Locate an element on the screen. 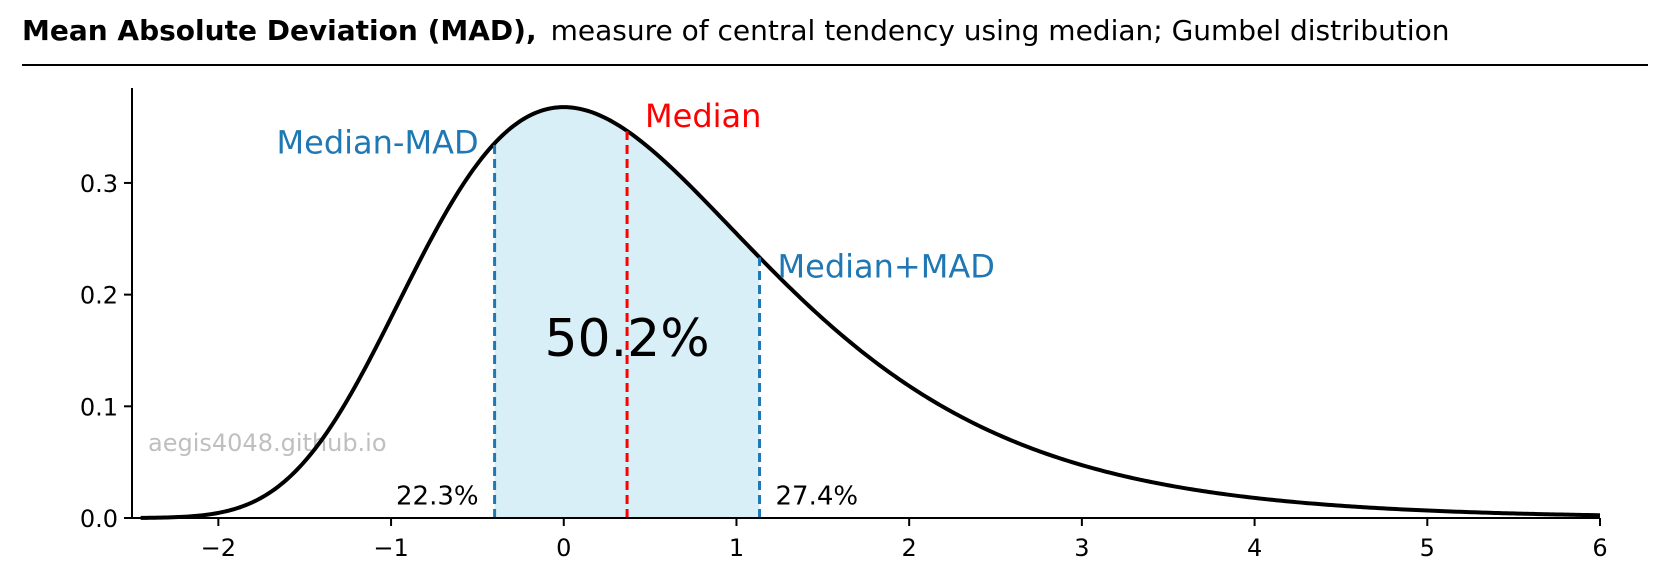 Image resolution: width=1672 pixels, height=580 pixels. x-tick-label-1: −1 is located at coordinates (390, 548).